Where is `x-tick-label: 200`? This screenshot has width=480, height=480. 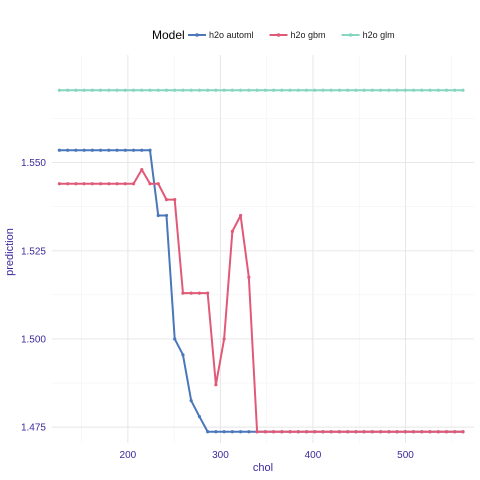 x-tick-label: 200 is located at coordinates (128, 455).